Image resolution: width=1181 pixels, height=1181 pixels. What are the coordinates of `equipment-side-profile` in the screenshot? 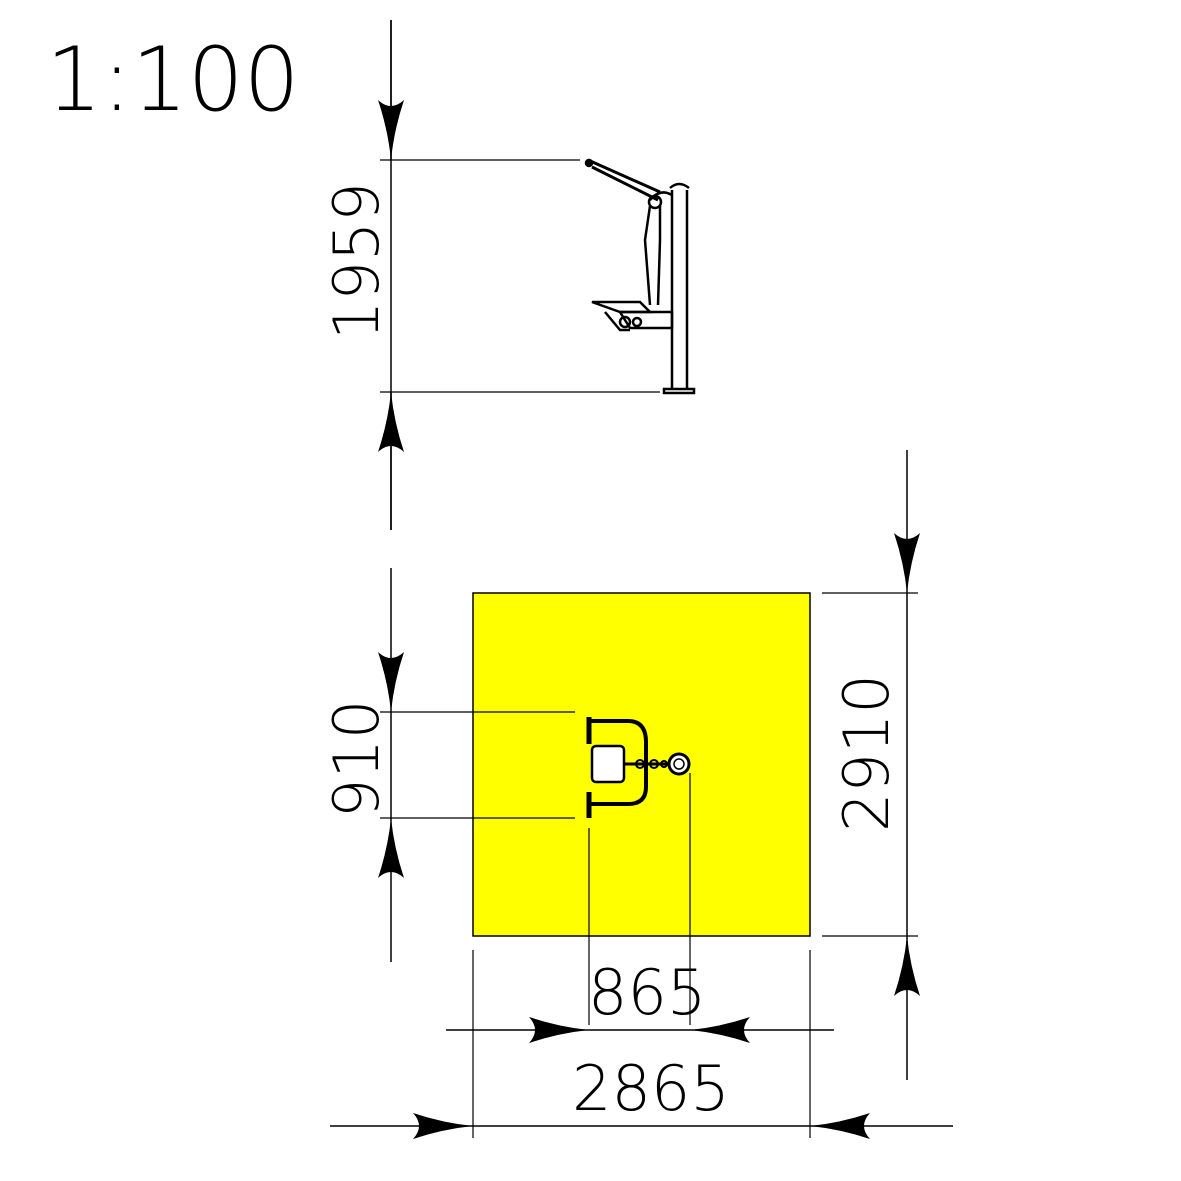 It's located at (640, 276).